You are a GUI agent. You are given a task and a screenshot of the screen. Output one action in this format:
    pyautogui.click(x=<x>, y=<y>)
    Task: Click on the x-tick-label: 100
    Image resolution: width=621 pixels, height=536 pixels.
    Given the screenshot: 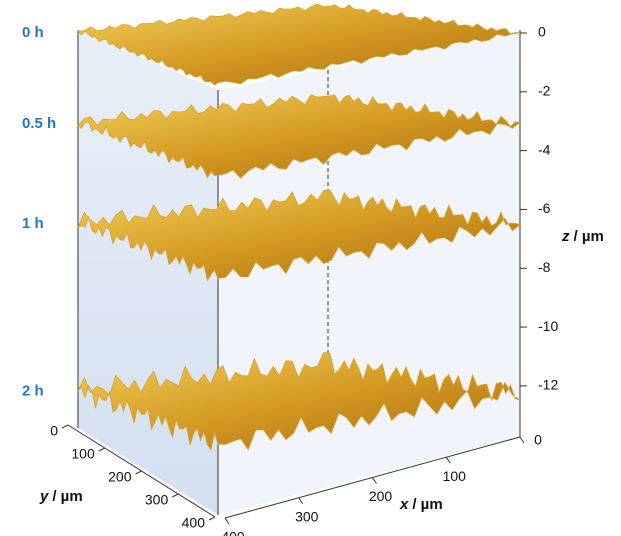 What is the action you would take?
    pyautogui.click(x=455, y=476)
    